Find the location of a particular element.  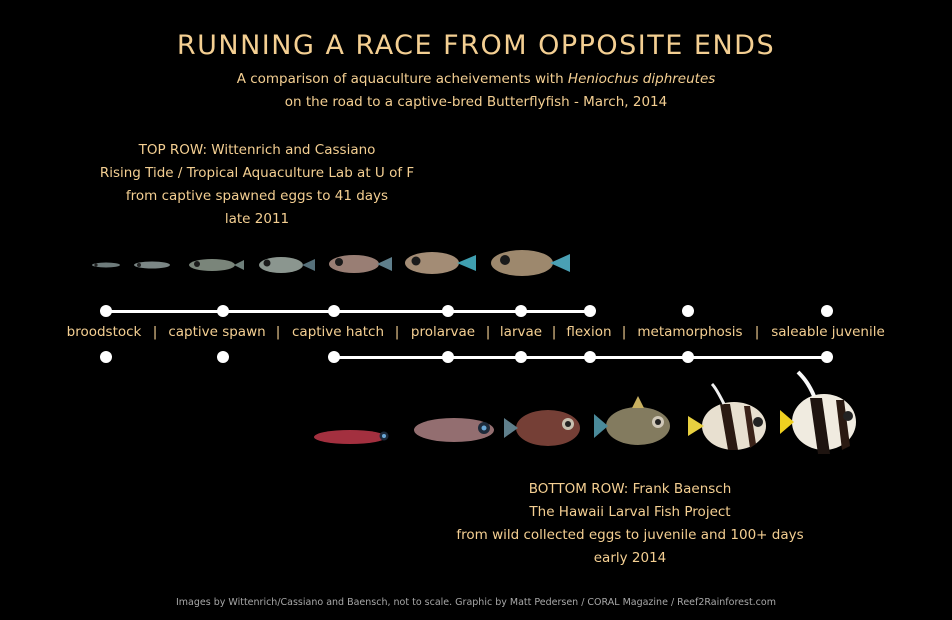

top-dot-prolarvae is located at coordinates (448, 311).